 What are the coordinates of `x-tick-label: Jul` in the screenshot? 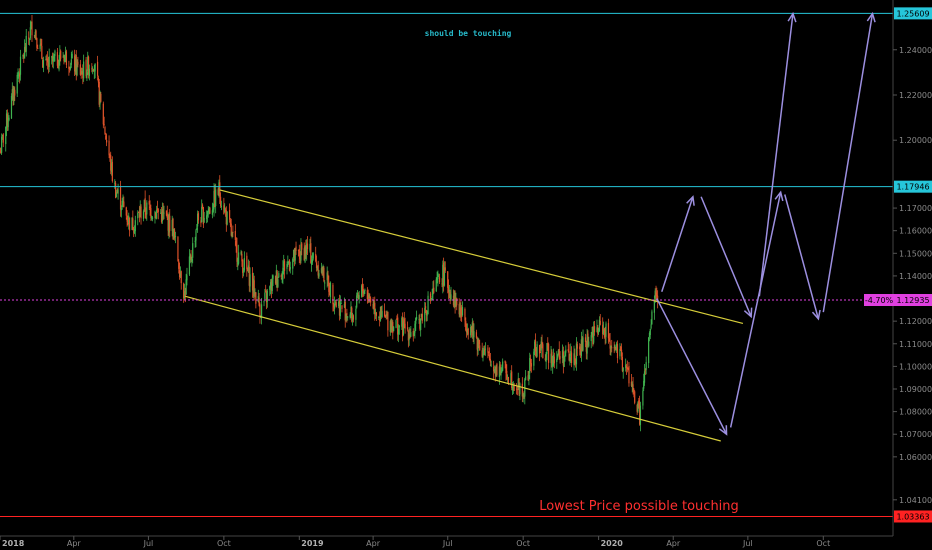 It's located at (447, 543).